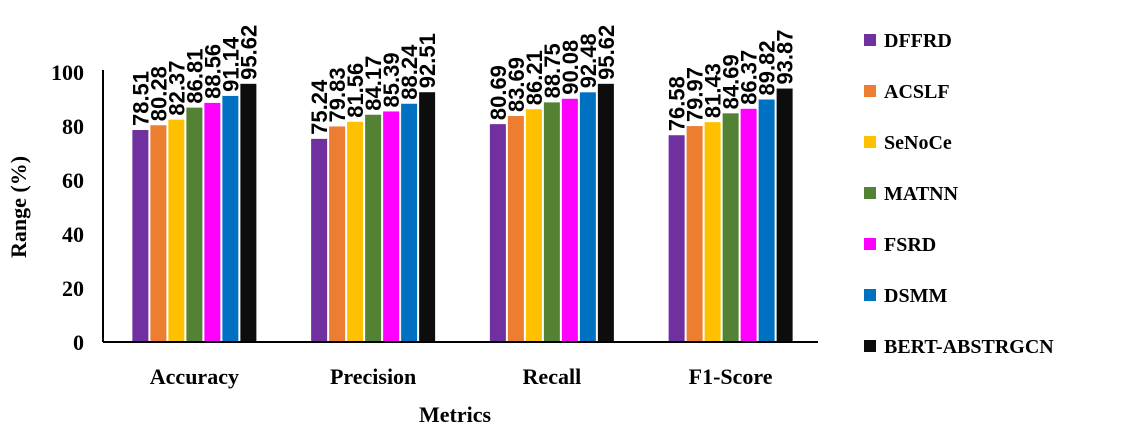 The width and height of the screenshot is (1121, 434). I want to click on y-tick-label: 80, so click(73, 126).